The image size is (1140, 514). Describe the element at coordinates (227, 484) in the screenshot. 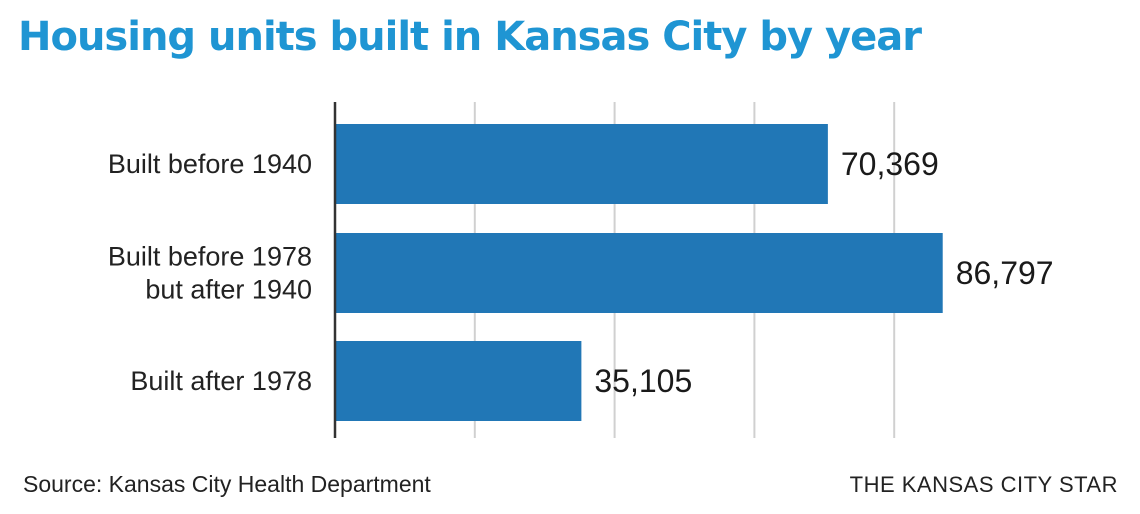

I see `source-note: Source: Kansas City Health Department` at that location.